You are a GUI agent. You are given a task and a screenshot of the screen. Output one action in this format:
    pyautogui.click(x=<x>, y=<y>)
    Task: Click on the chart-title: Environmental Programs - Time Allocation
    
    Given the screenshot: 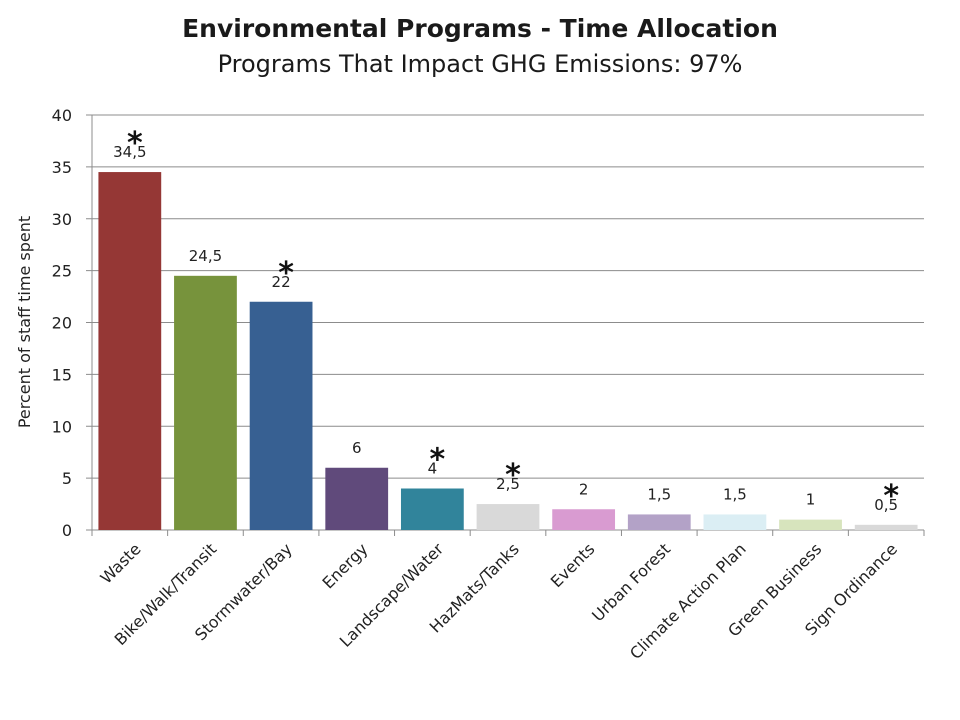 What is the action you would take?
    pyautogui.click(x=480, y=28)
    